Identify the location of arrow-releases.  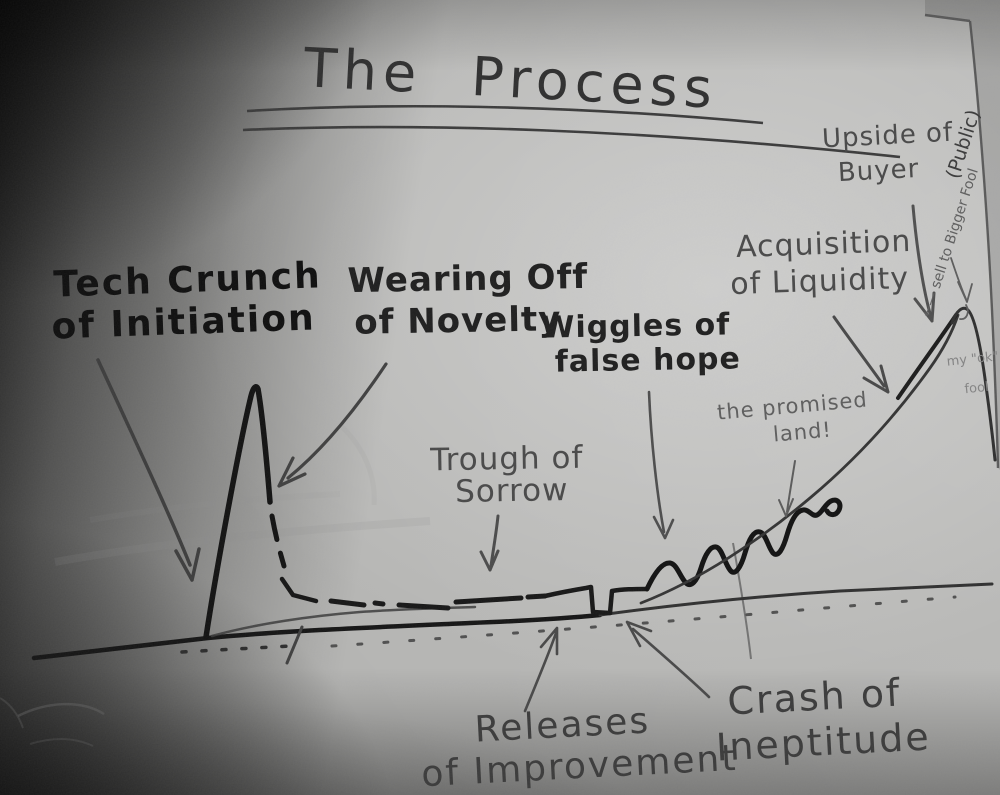
(541, 669).